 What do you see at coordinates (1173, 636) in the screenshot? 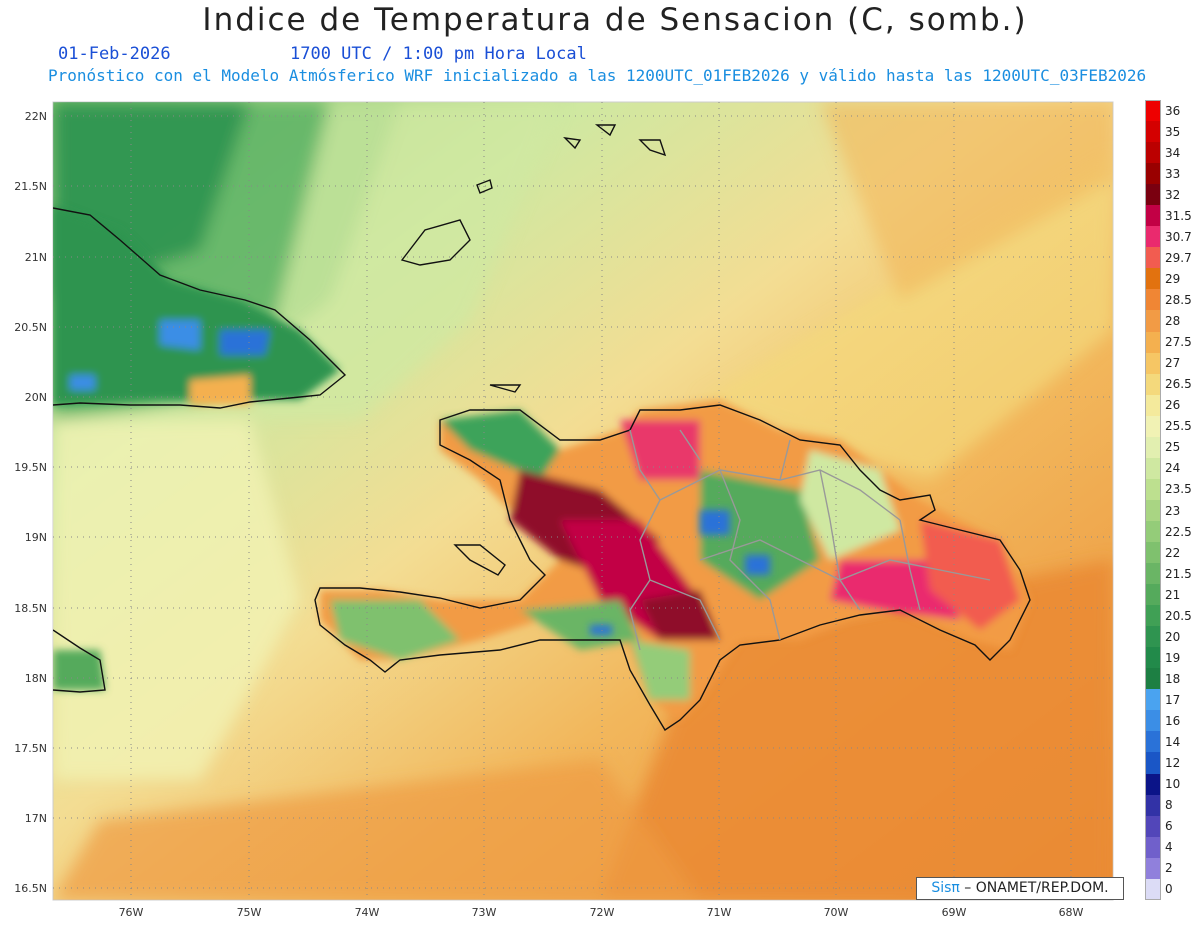
I see `colorbar-label: 20` at bounding box center [1173, 636].